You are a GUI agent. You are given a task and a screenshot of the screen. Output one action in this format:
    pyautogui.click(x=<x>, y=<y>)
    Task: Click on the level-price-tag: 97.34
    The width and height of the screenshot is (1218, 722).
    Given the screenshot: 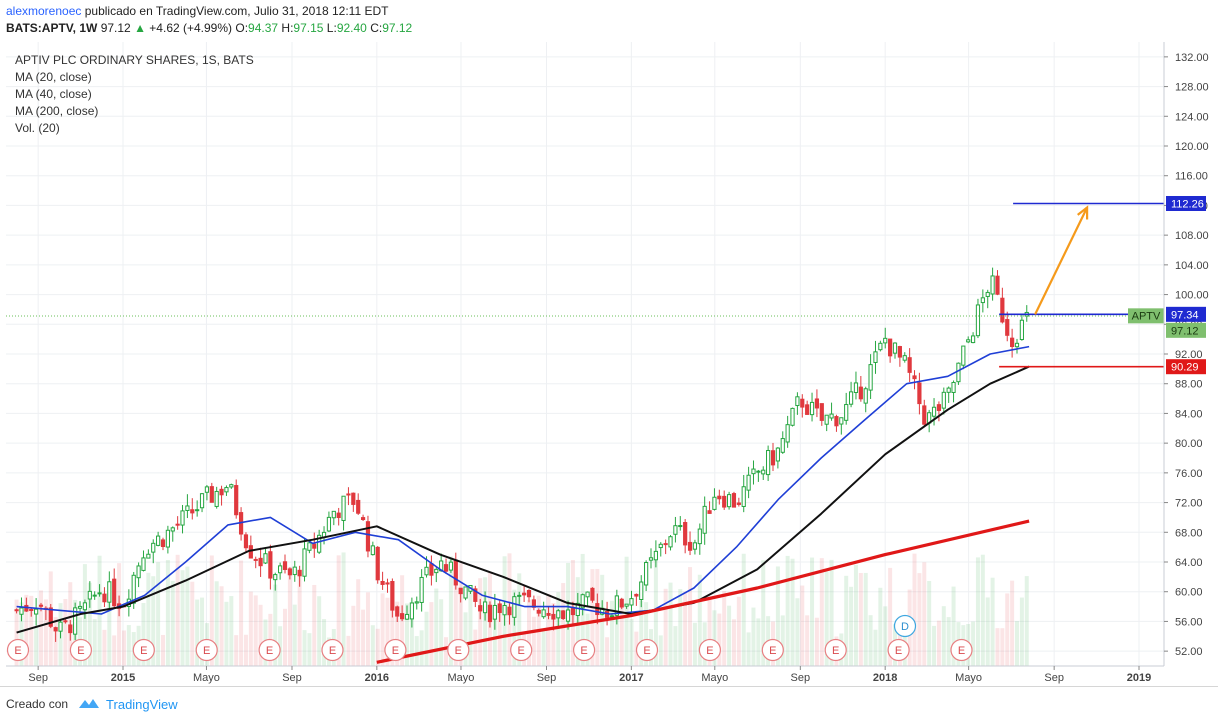 What is the action you would take?
    pyautogui.click(x=1186, y=314)
    